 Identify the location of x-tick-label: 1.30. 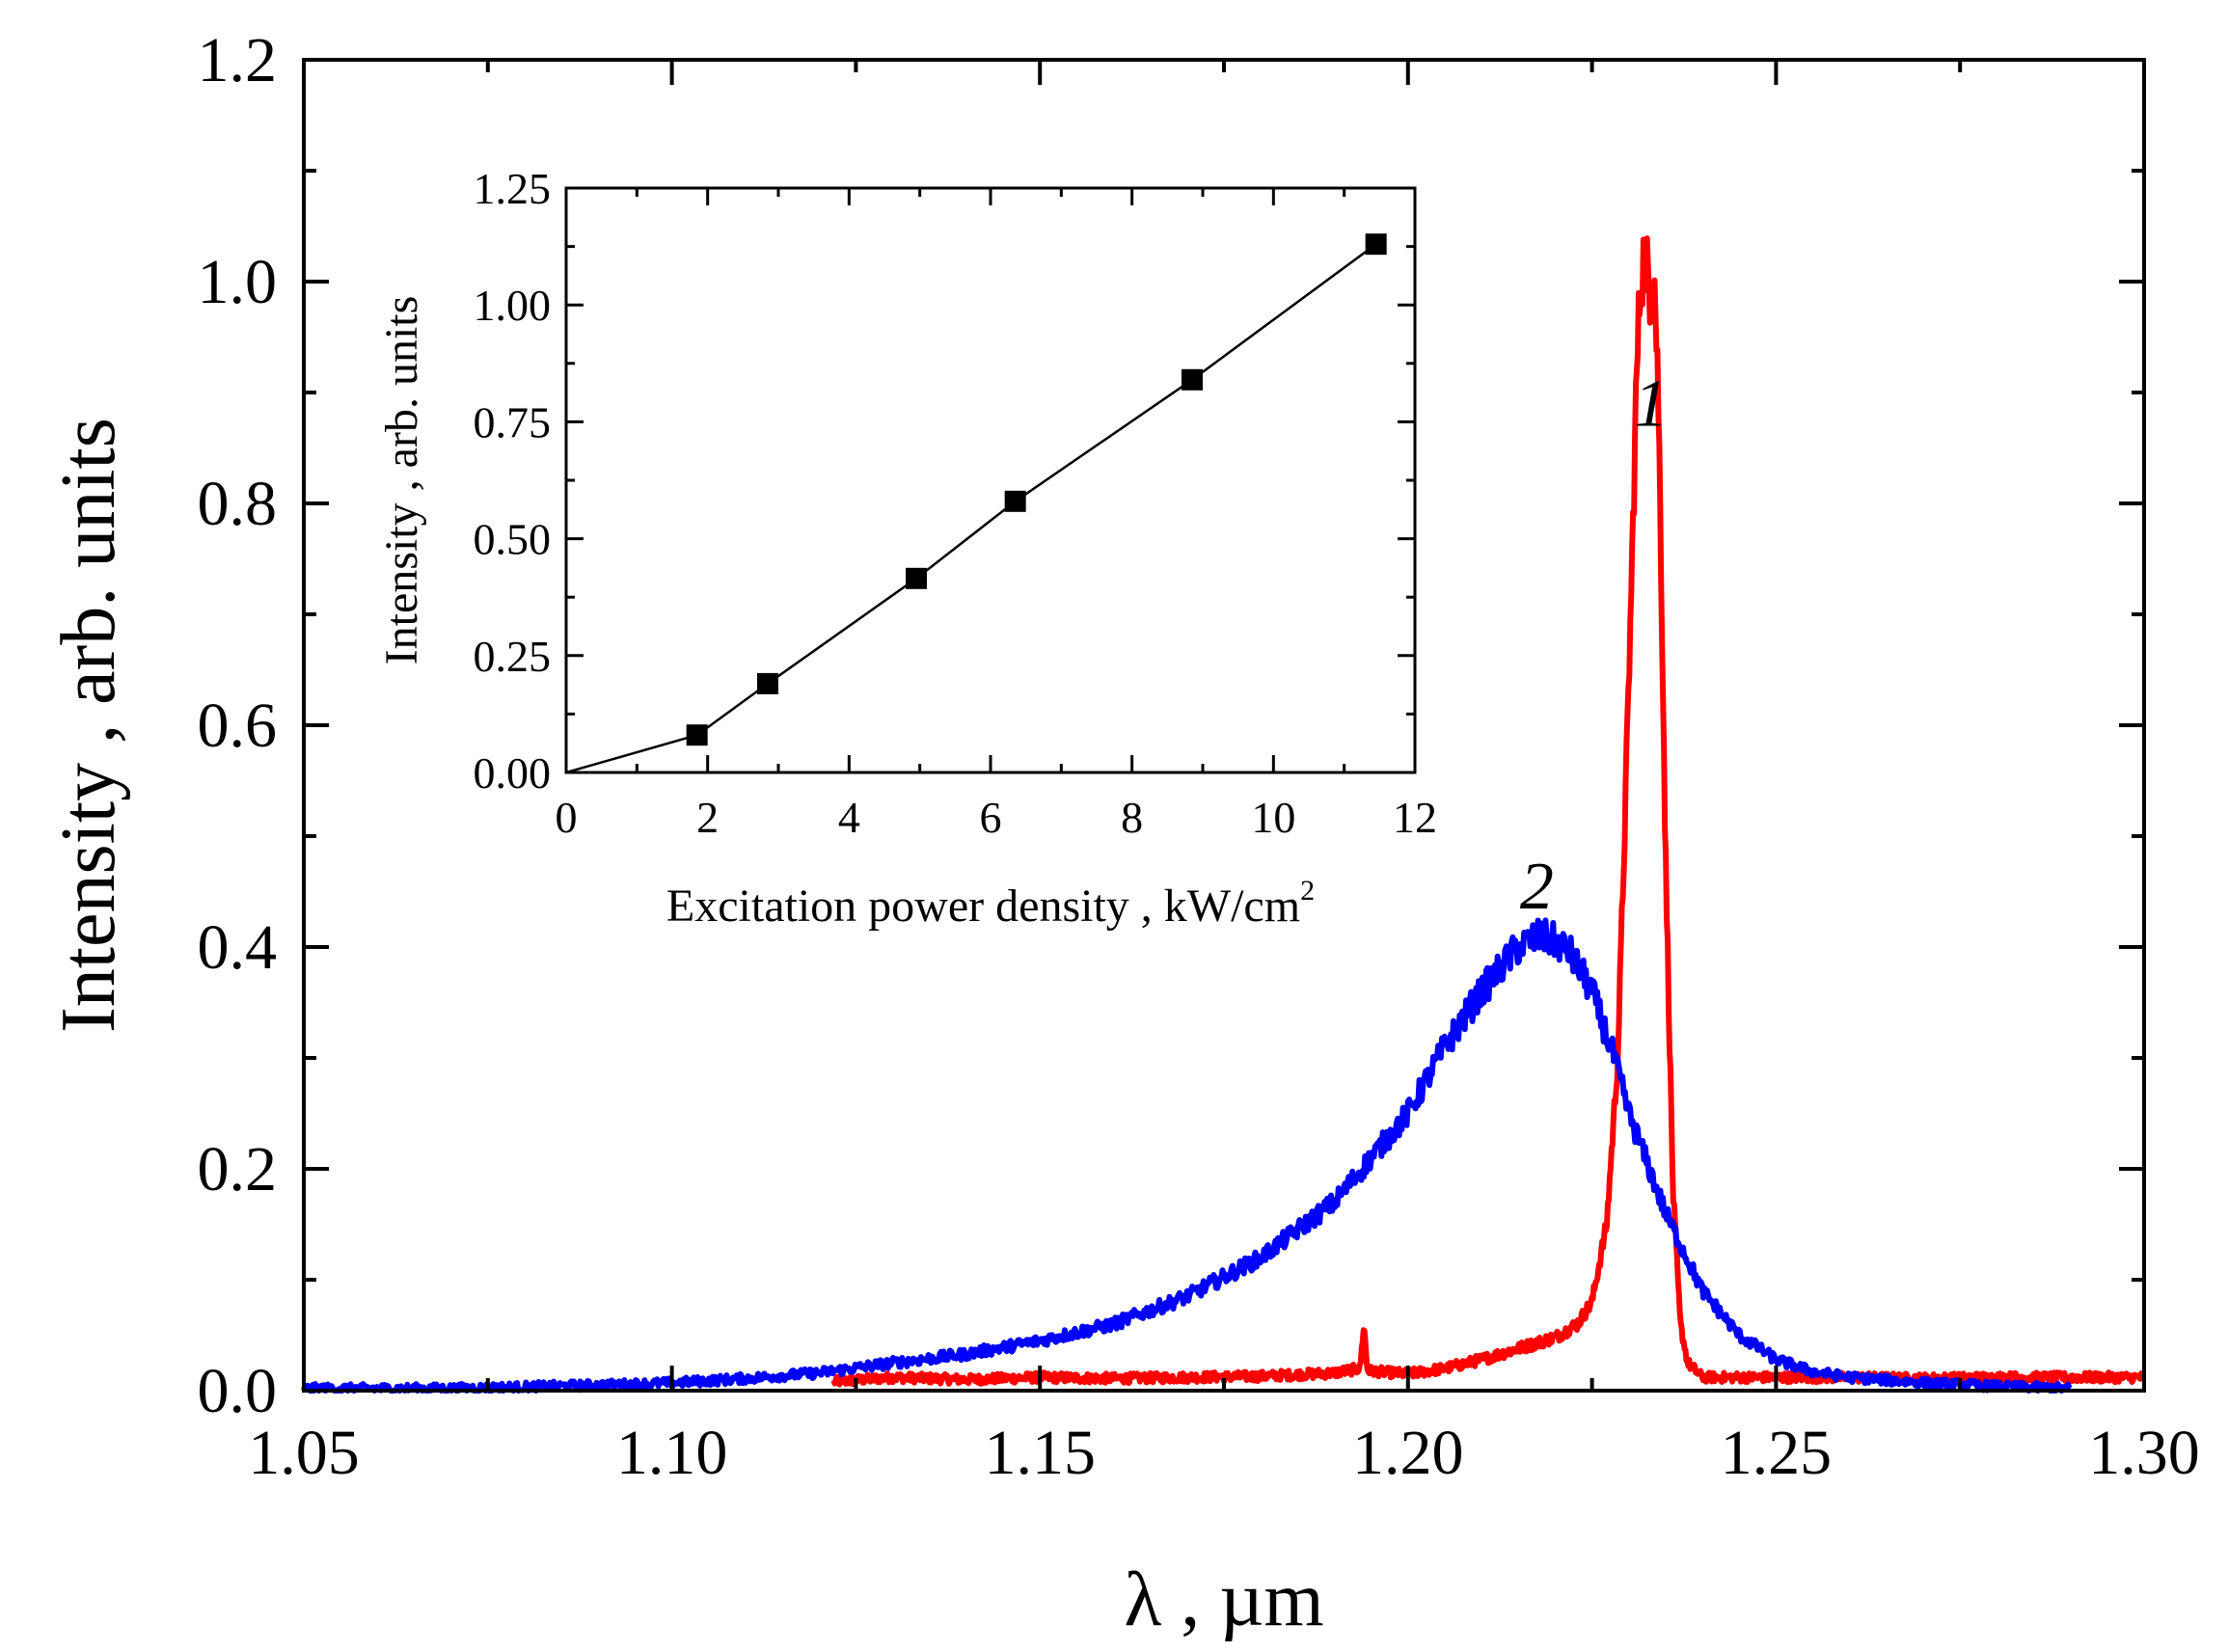
(2144, 1453).